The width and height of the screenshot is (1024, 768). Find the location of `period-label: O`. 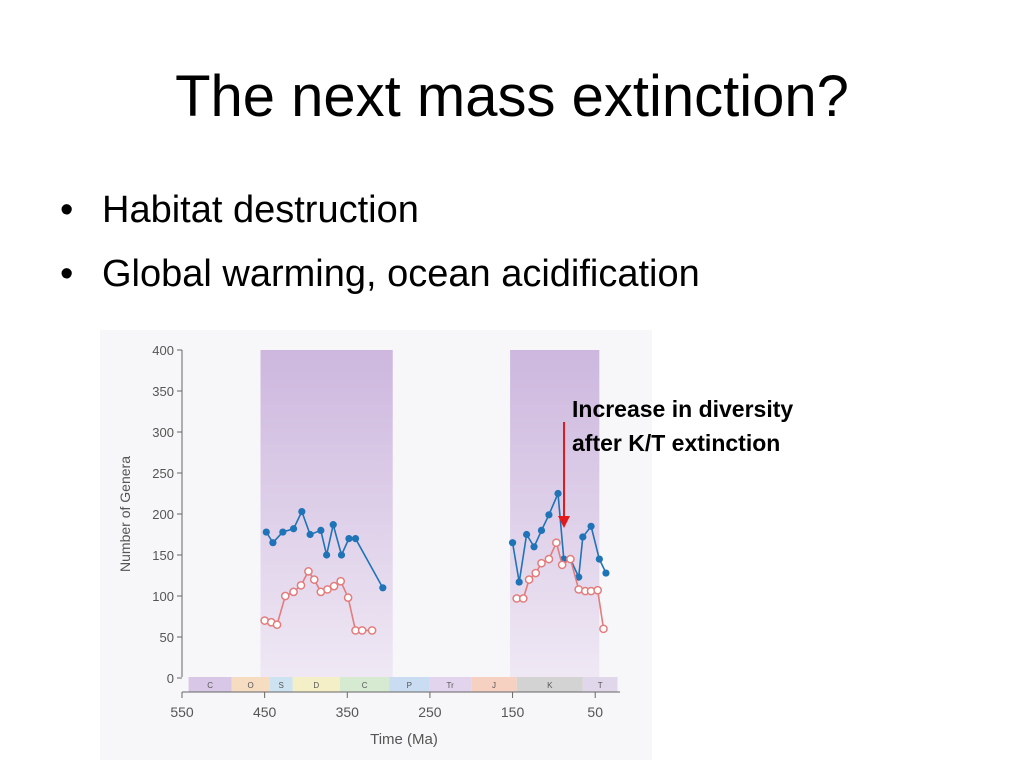

period-label: O is located at coordinates (250, 685).